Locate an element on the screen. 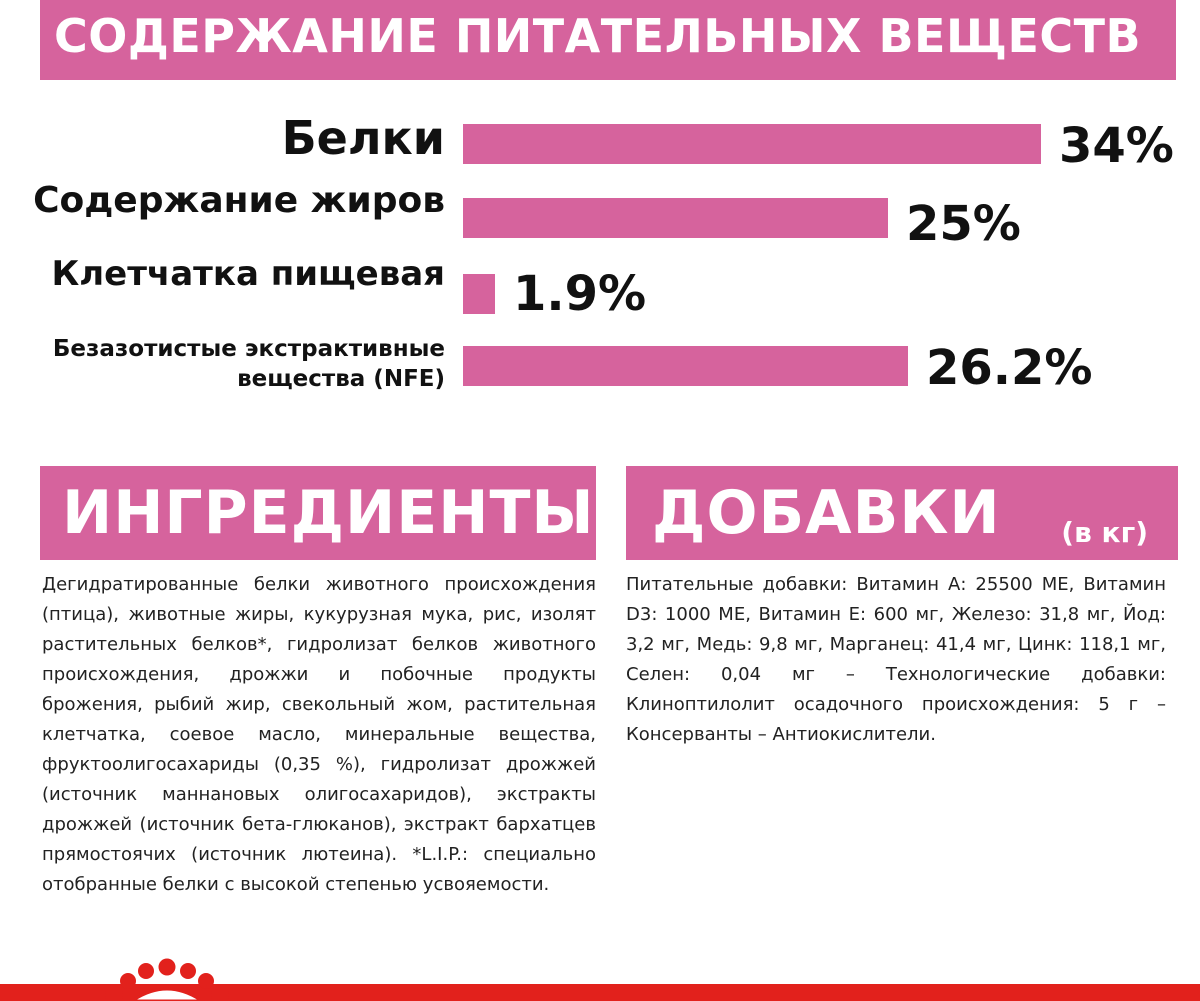 The image size is (1200, 1001). additives-title: ДОБАВКИ is located at coordinates (826, 513).